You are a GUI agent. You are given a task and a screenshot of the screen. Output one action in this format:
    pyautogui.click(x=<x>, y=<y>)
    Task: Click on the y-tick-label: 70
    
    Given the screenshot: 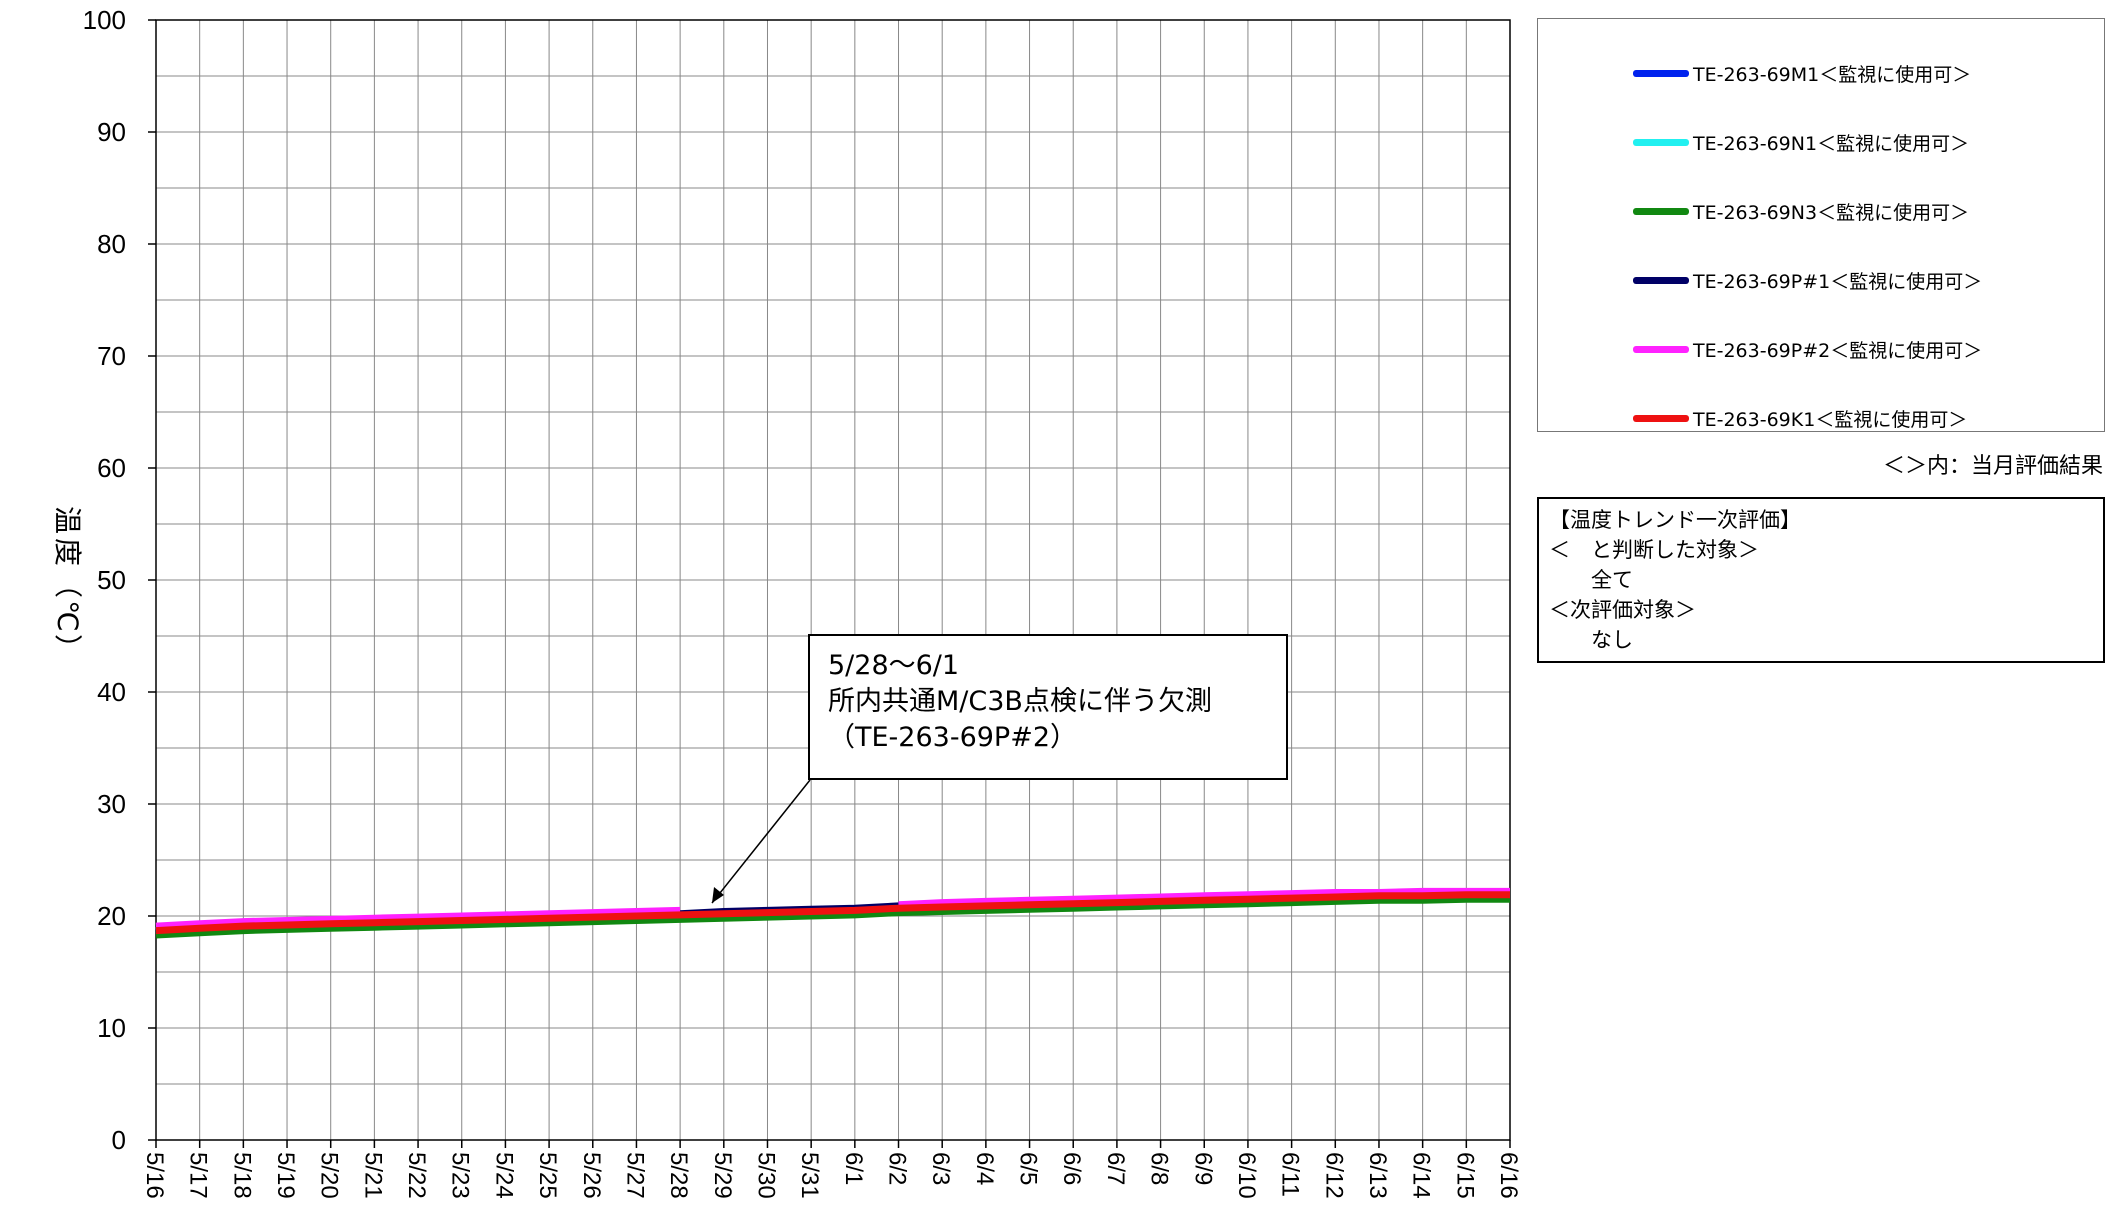 What is the action you would take?
    pyautogui.click(x=111, y=356)
    